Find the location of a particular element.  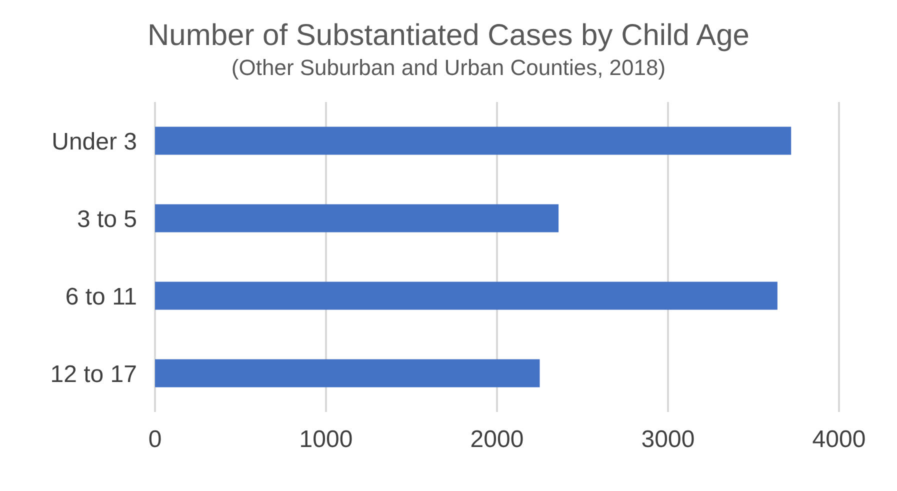

chart-subtitle: (Other Suburban and Urban Counties, 2018) is located at coordinates (448, 68).